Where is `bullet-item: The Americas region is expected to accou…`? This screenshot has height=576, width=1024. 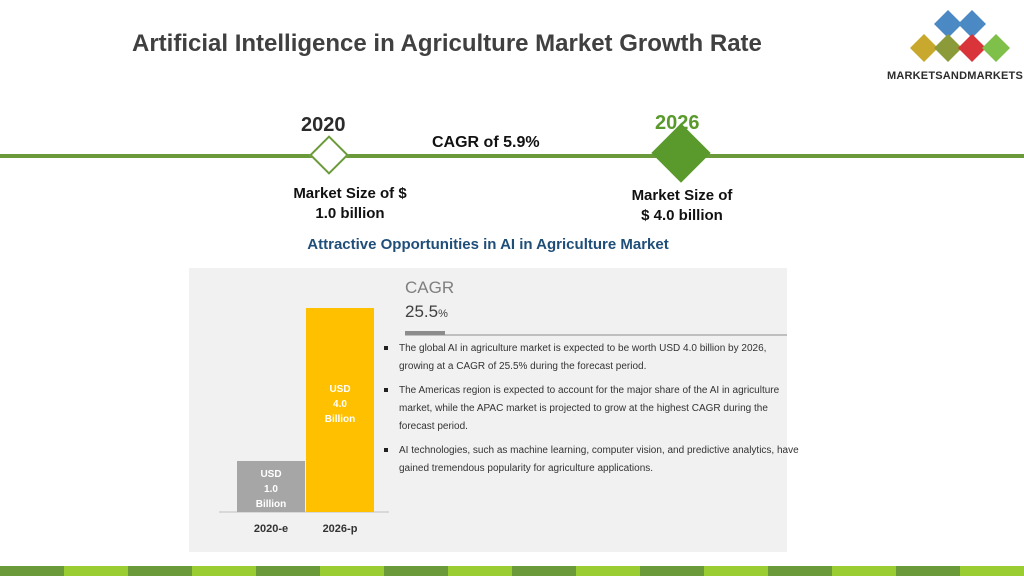 bullet-item: The Americas region is expected to accou… is located at coordinates (591, 409).